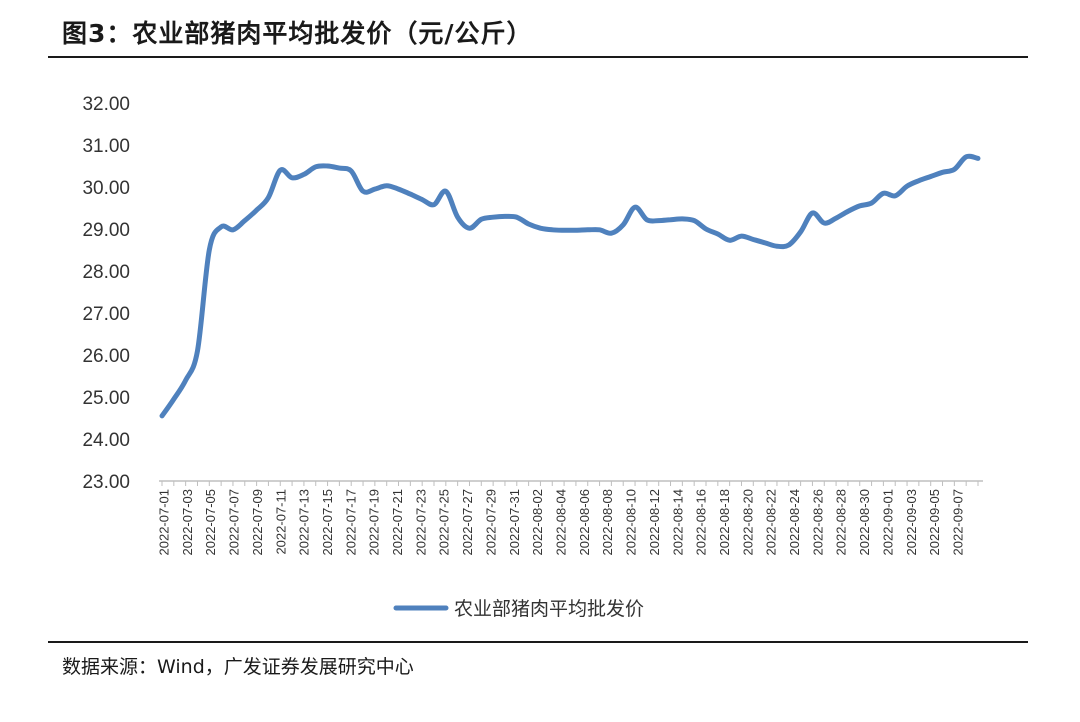 The image size is (1080, 722). I want to click on x-tick-label: 2022-08-04, so click(561, 522).